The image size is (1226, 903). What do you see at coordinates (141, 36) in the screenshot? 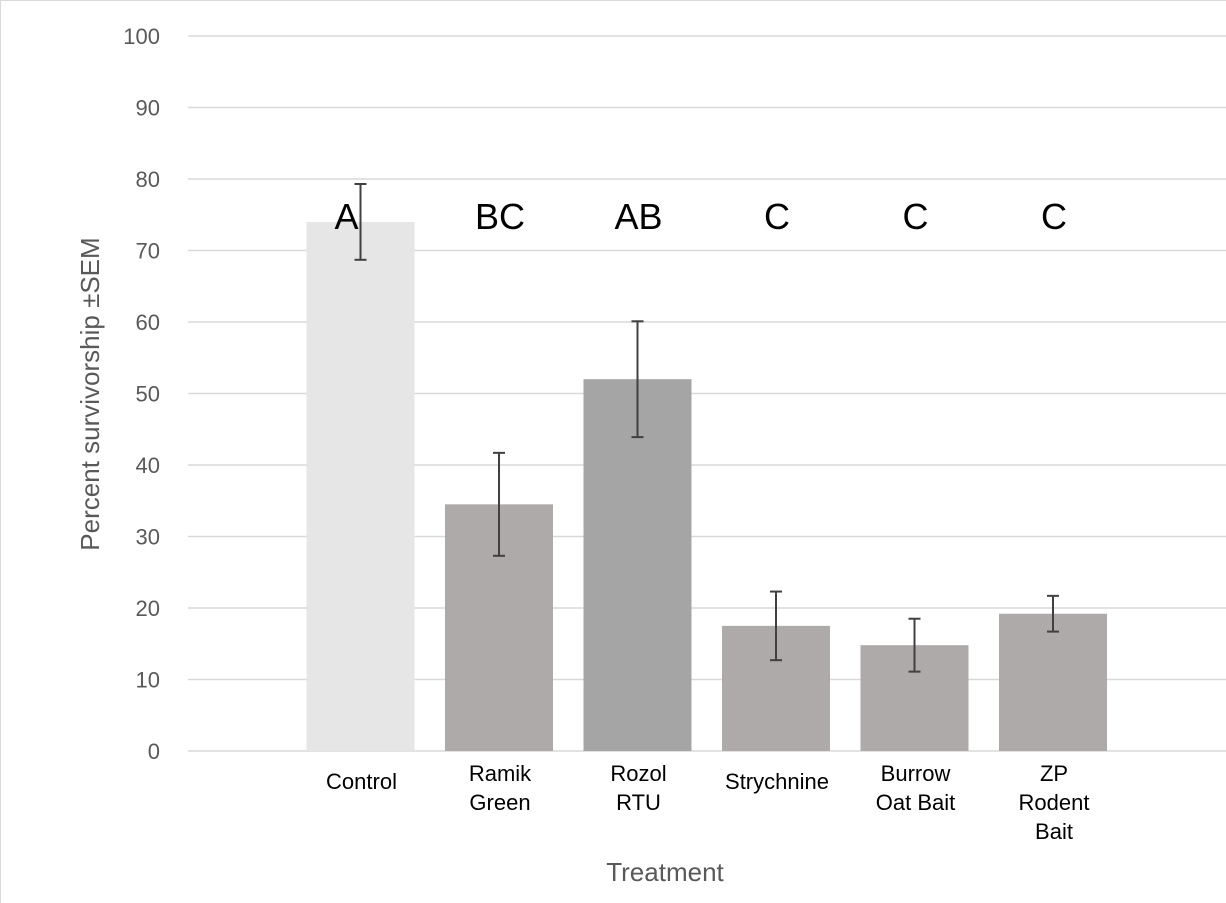
I see `y-tick-label: 100` at bounding box center [141, 36].